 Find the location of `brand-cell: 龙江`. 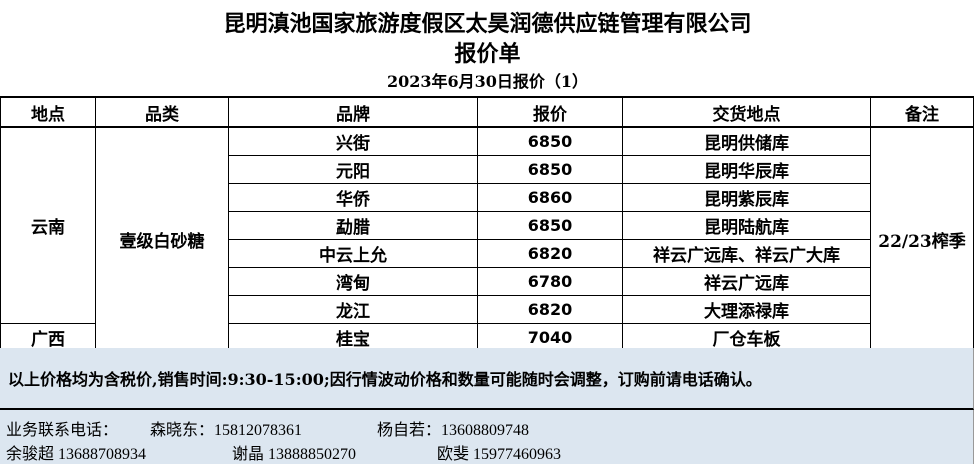

brand-cell: 龙江 is located at coordinates (353, 309).